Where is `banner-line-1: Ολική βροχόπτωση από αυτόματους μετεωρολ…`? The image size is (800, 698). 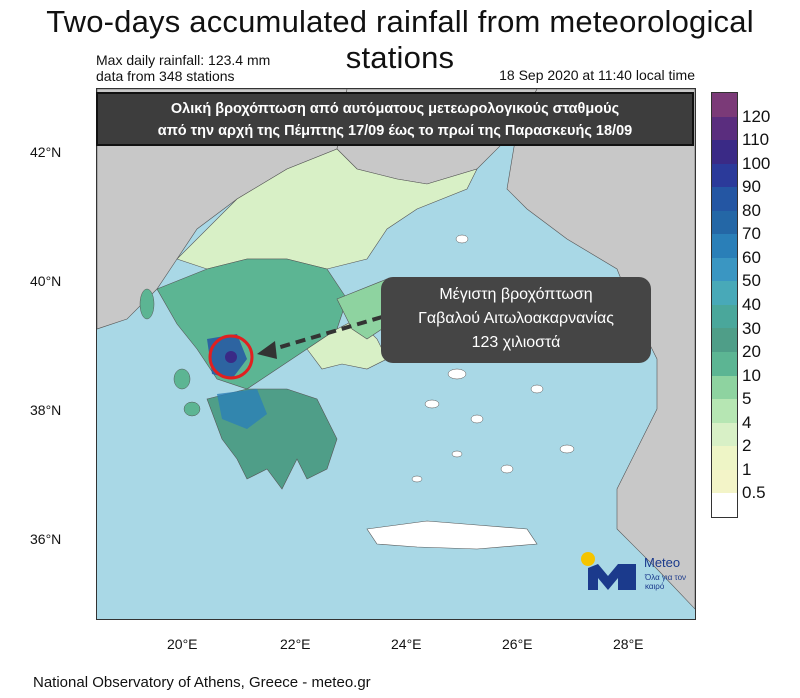
banner-line-1: Ολική βροχόπτωση από αυτόματους μετεωρολ… is located at coordinates (395, 109).